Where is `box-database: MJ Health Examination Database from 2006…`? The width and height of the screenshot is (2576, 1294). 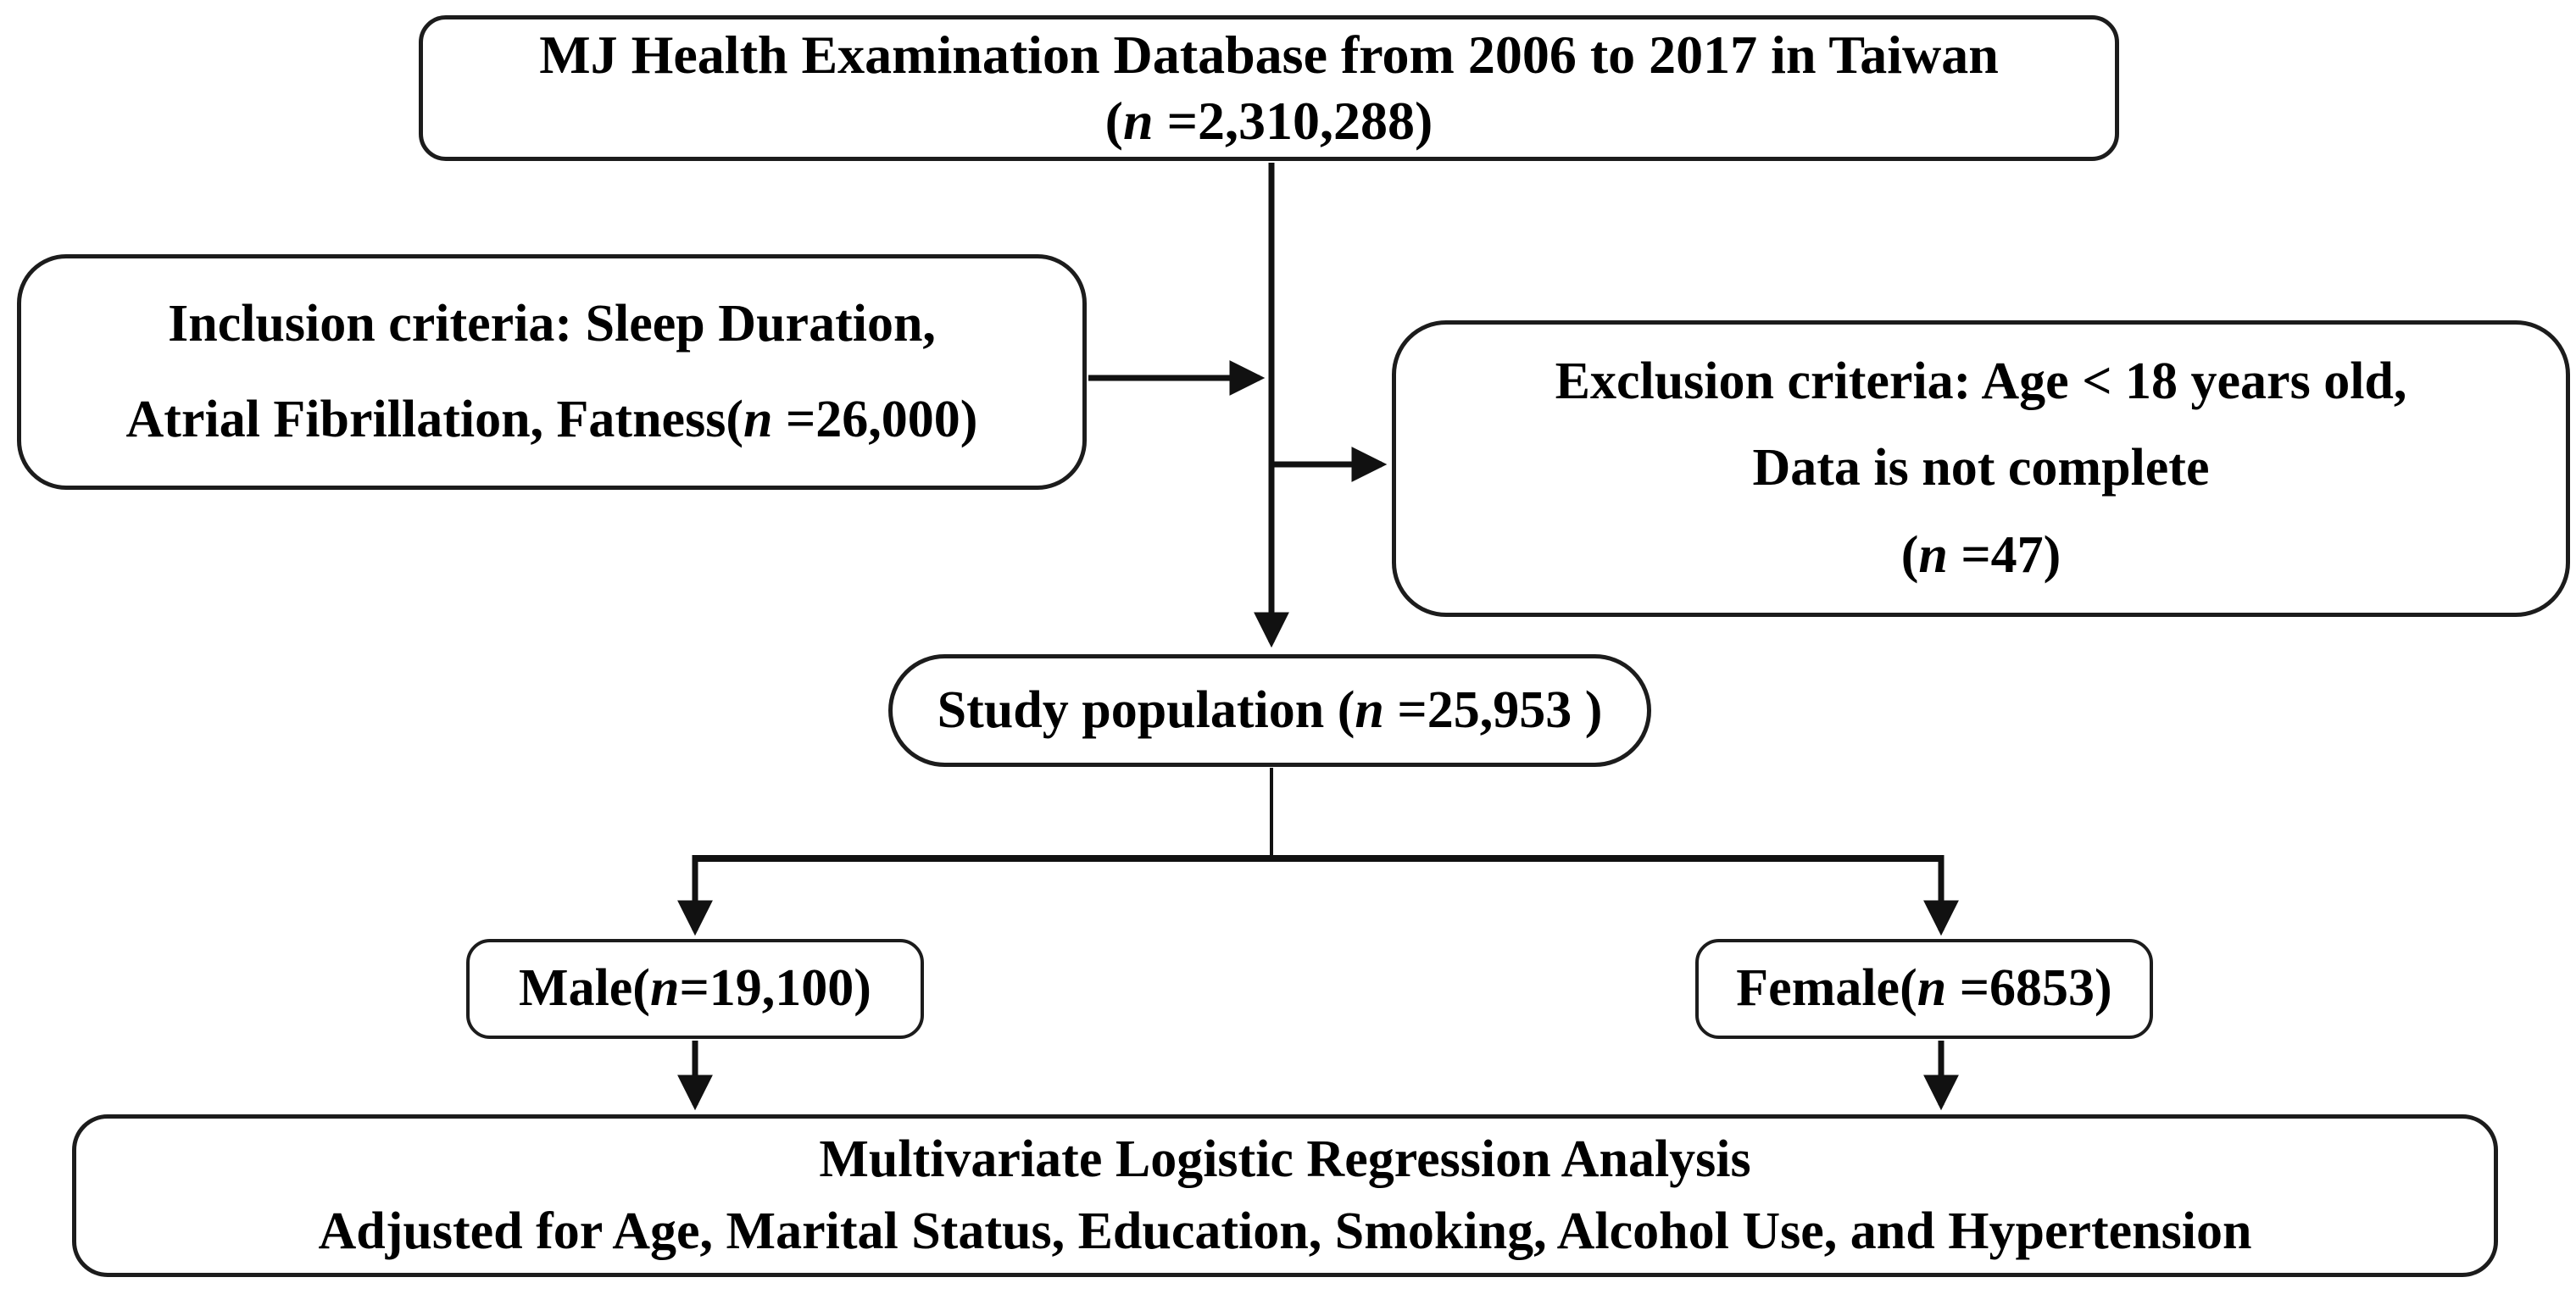
box-database: MJ Health Examination Database from 2006… is located at coordinates (1269, 88).